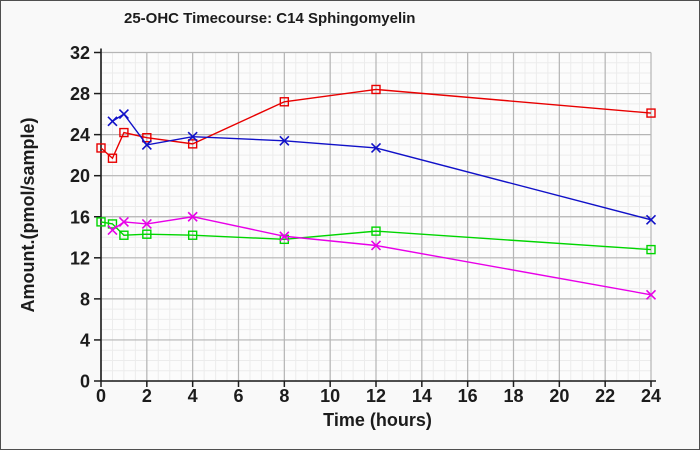 The image size is (700, 450). I want to click on y-tick-label: 20, so click(80, 176).